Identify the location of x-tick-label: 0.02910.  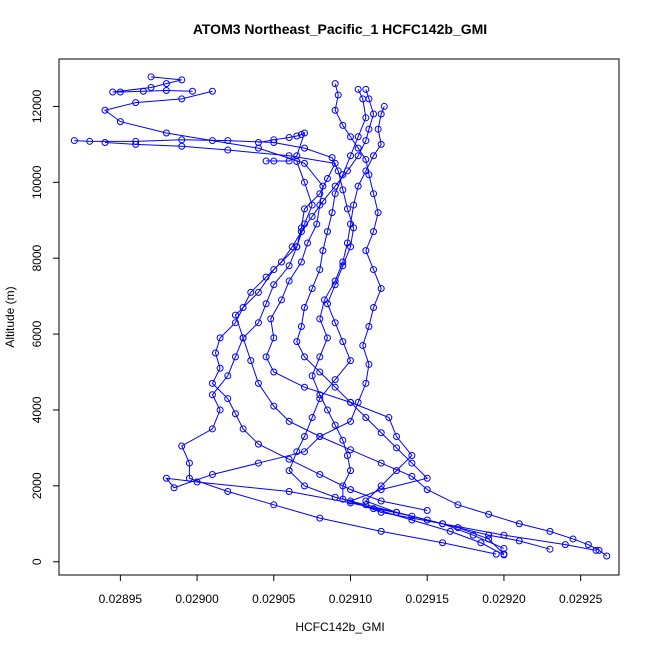
(351, 599).